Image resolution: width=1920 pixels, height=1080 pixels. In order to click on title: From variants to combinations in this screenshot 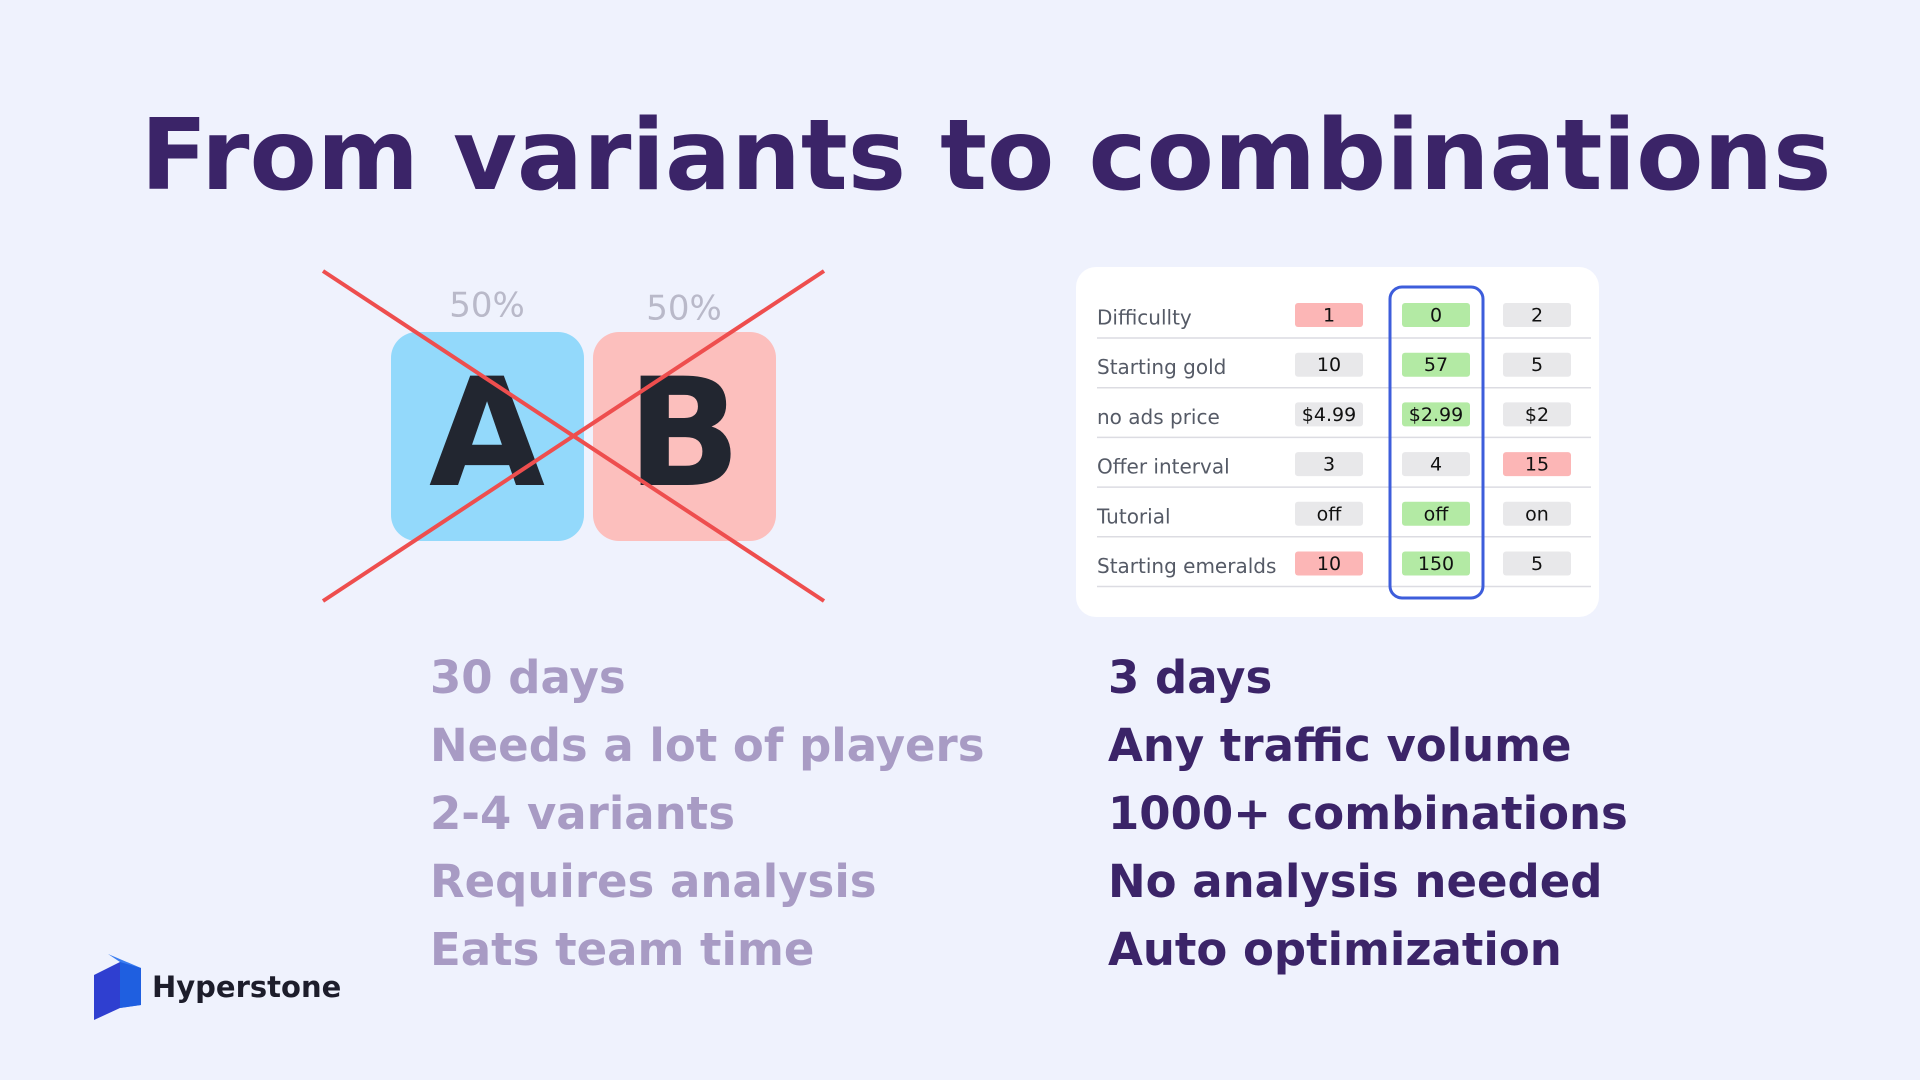, I will do `click(985, 156)`.